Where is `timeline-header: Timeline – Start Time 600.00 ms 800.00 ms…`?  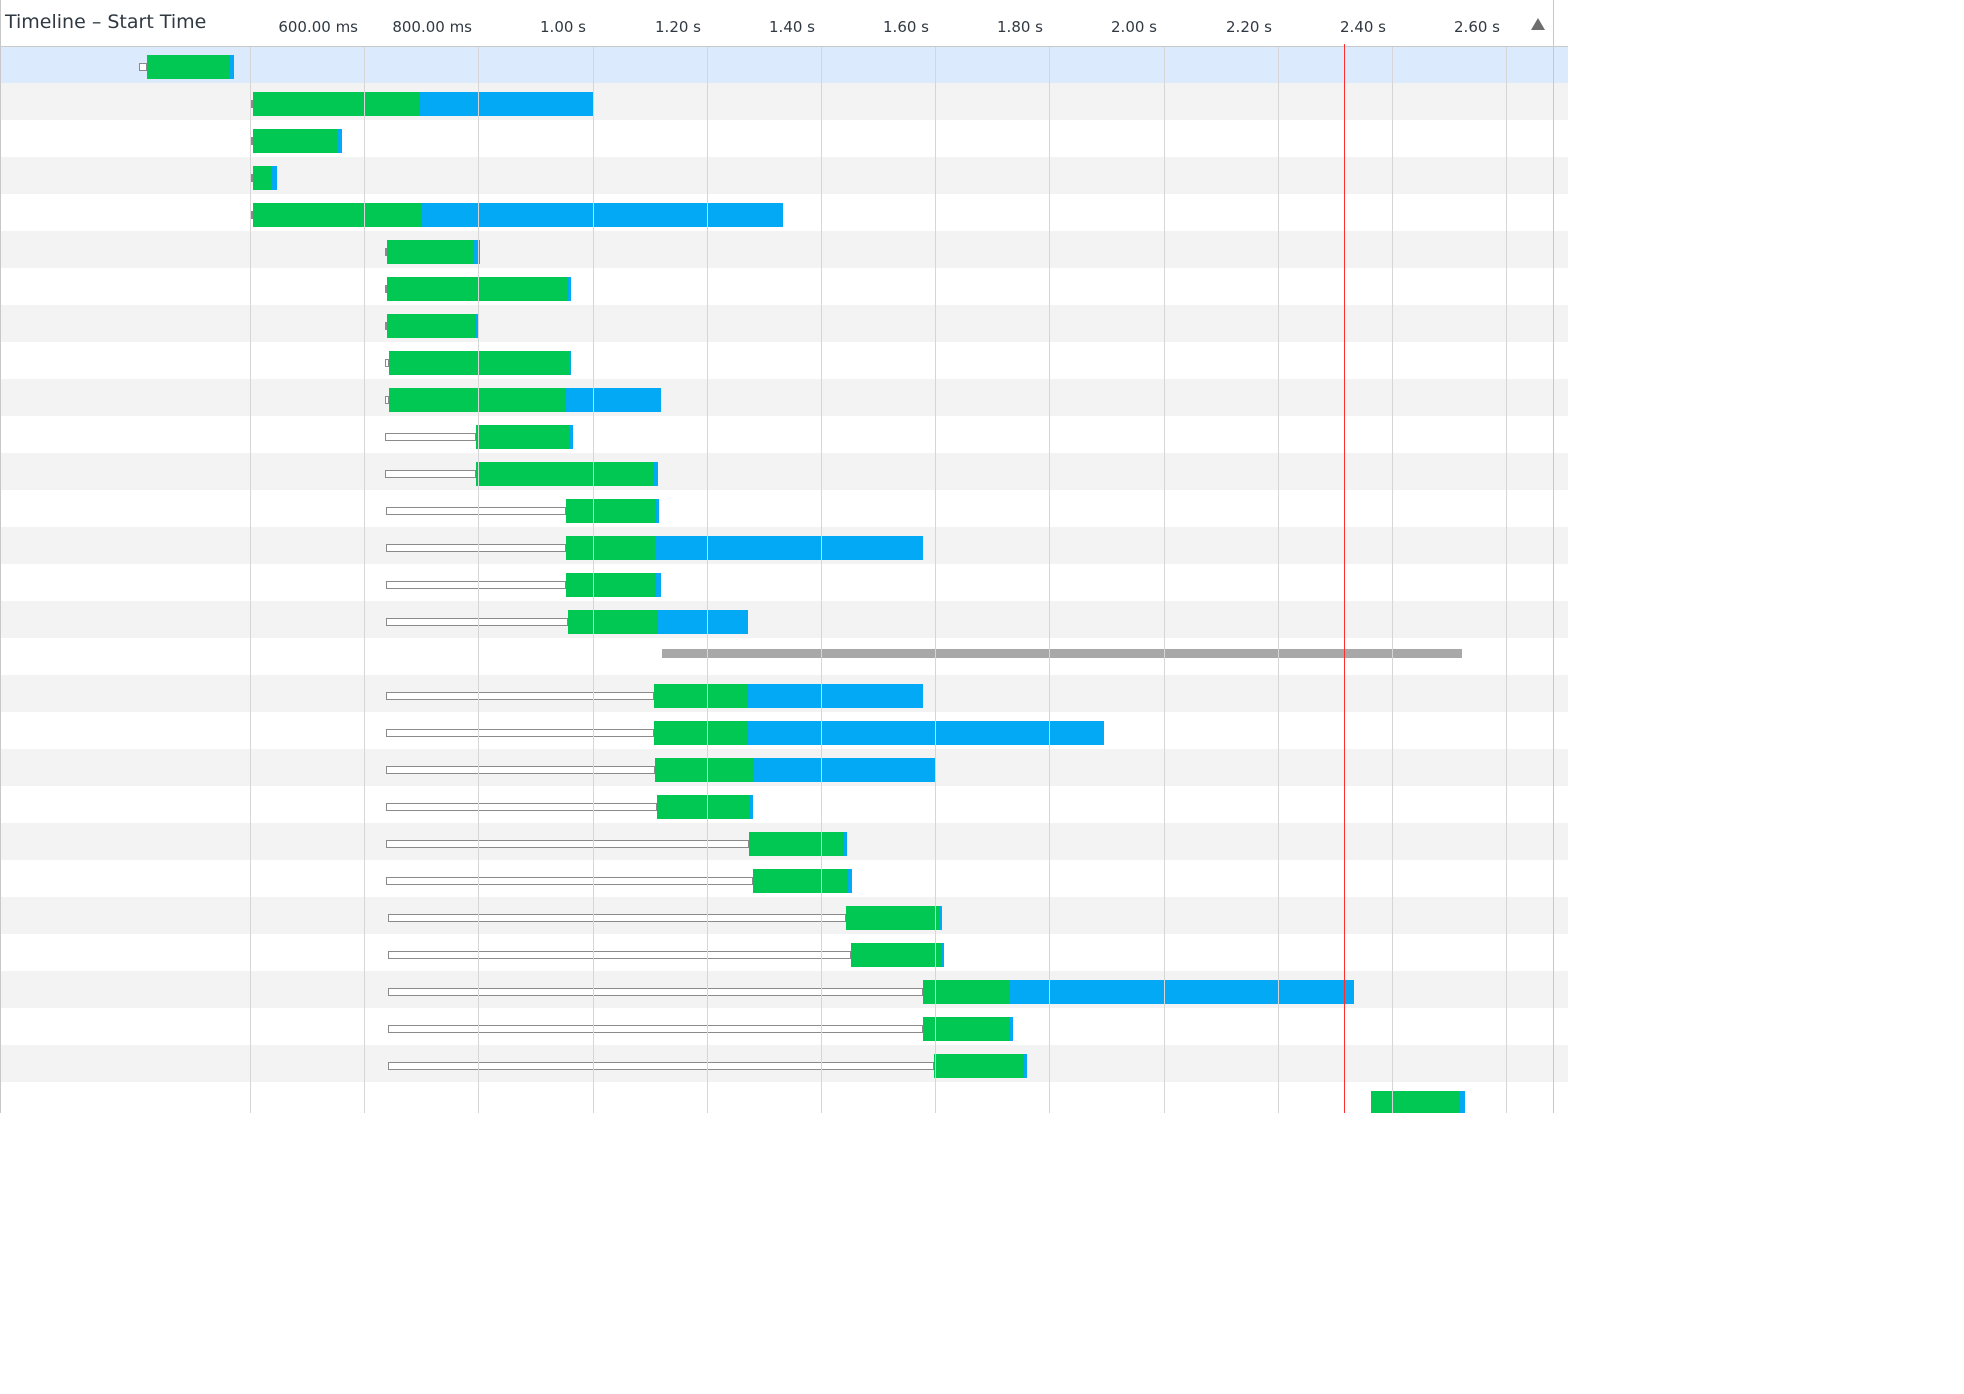 timeline-header: Timeline – Start Time 600.00 ms 800.00 ms… is located at coordinates (784, 23).